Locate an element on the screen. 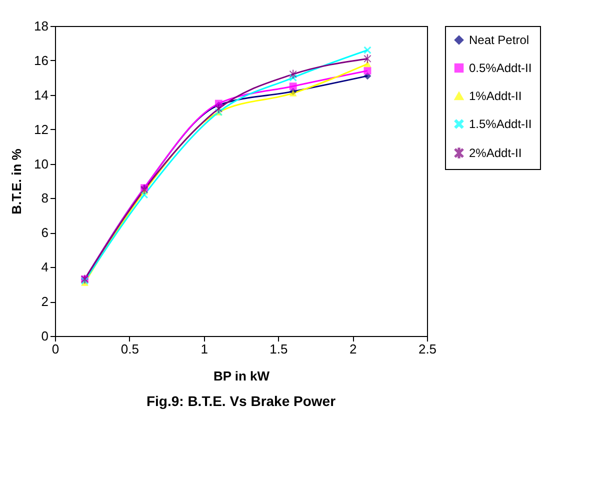 The height and width of the screenshot is (483, 608). y-axis-title: B.T.E. in % is located at coordinates (16, 181).